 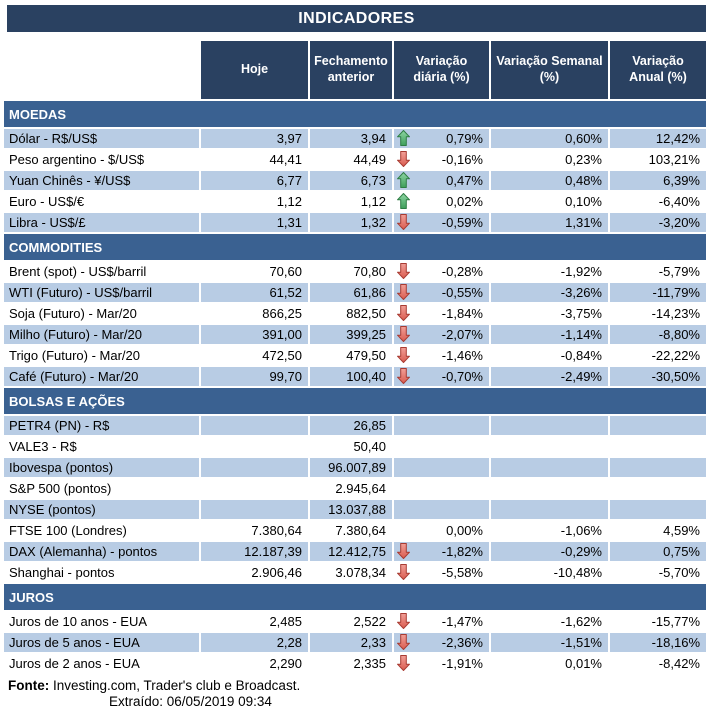 What do you see at coordinates (101, 530) in the screenshot?
I see `row-label: FTSE 100 (Londres)` at bounding box center [101, 530].